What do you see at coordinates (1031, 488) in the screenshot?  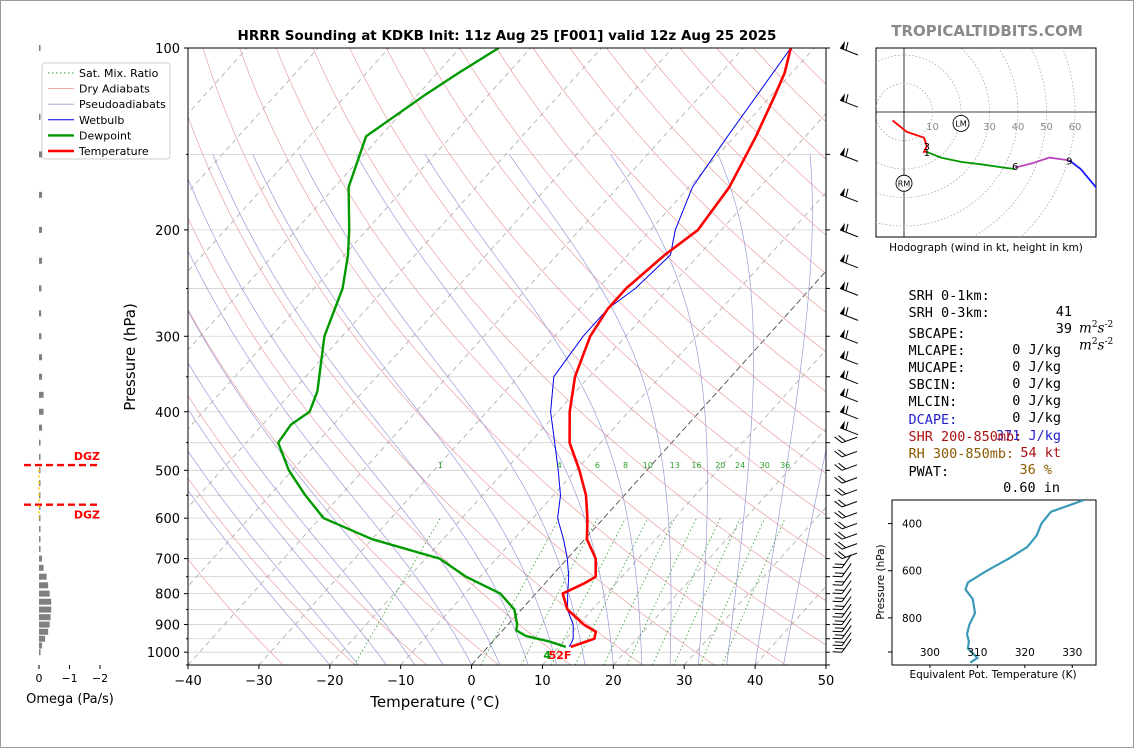 I see `param-value: 0.60 in` at bounding box center [1031, 488].